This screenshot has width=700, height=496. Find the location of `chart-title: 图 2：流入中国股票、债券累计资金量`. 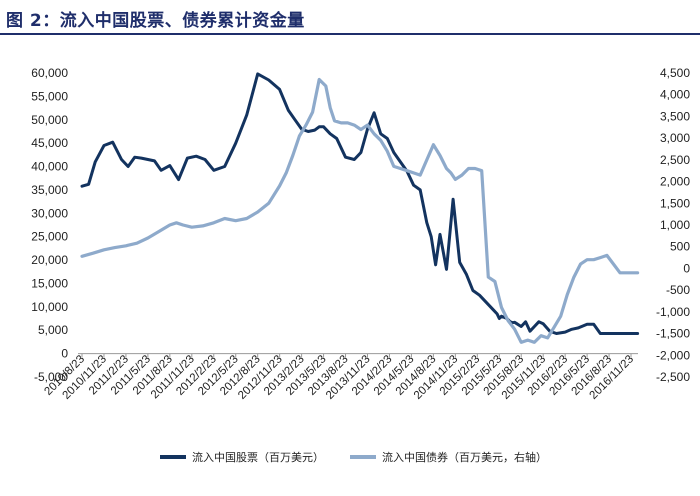

chart-title: 图 2：流入中国股票、债券累计资金量 is located at coordinates (155, 21).